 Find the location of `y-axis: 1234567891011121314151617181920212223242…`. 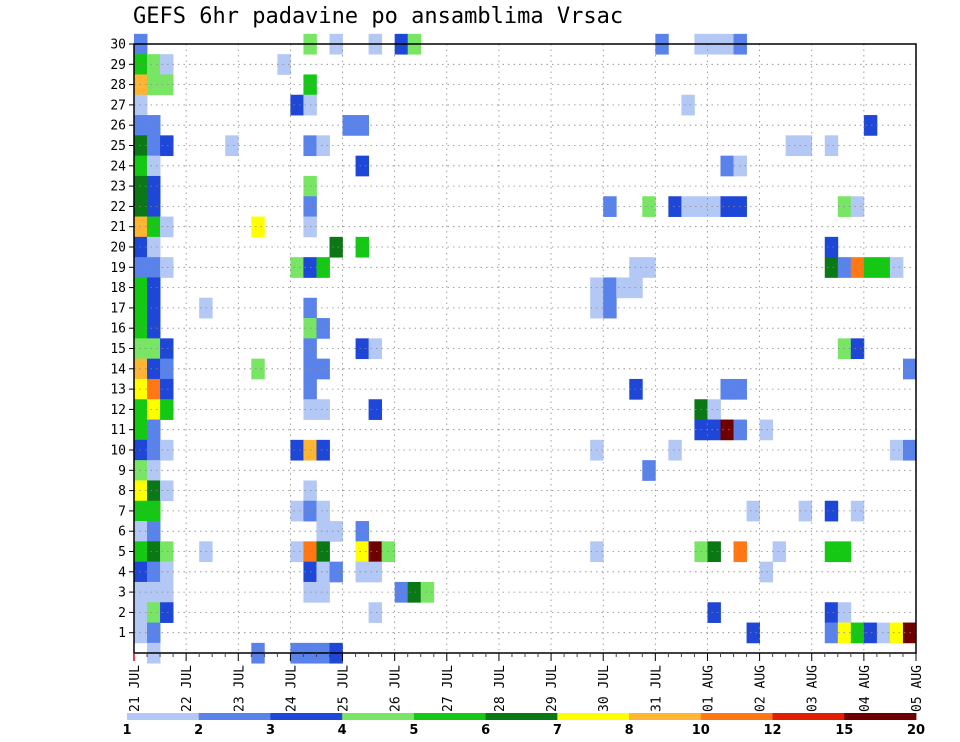

y-axis: 1234567891011121314151617181920212223242… is located at coordinates (122, 339).